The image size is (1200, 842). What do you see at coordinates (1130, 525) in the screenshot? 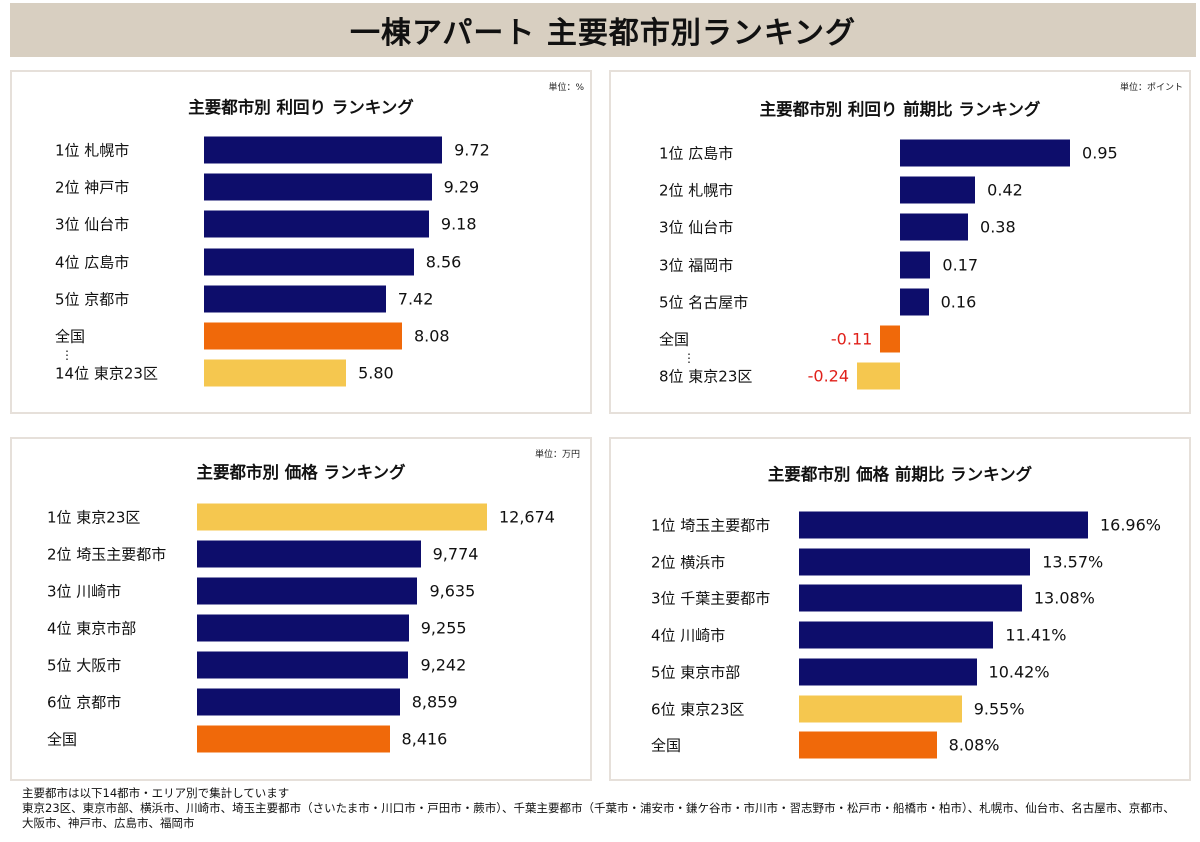
I see `value-label: 16.96%` at bounding box center [1130, 525].